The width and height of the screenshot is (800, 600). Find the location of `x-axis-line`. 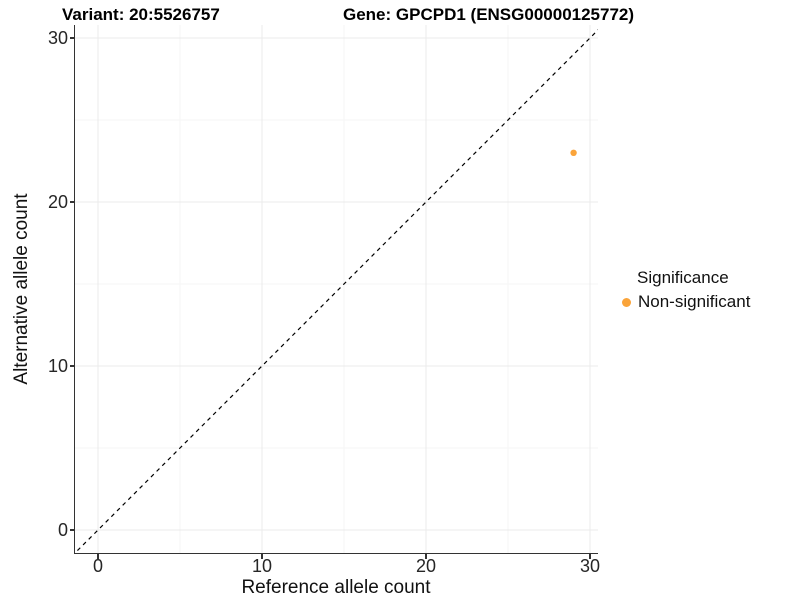

x-axis-line is located at coordinates (336, 553).